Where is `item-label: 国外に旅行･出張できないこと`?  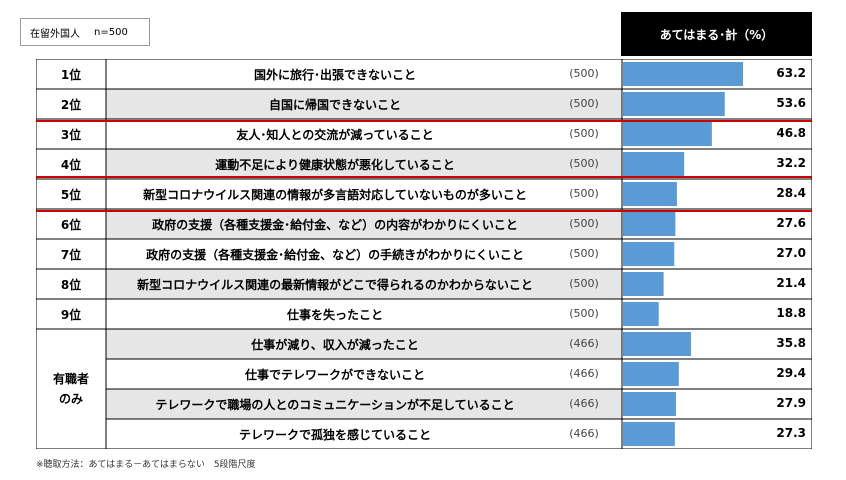 item-label: 国外に旅行･出張できないこと is located at coordinates (334, 75).